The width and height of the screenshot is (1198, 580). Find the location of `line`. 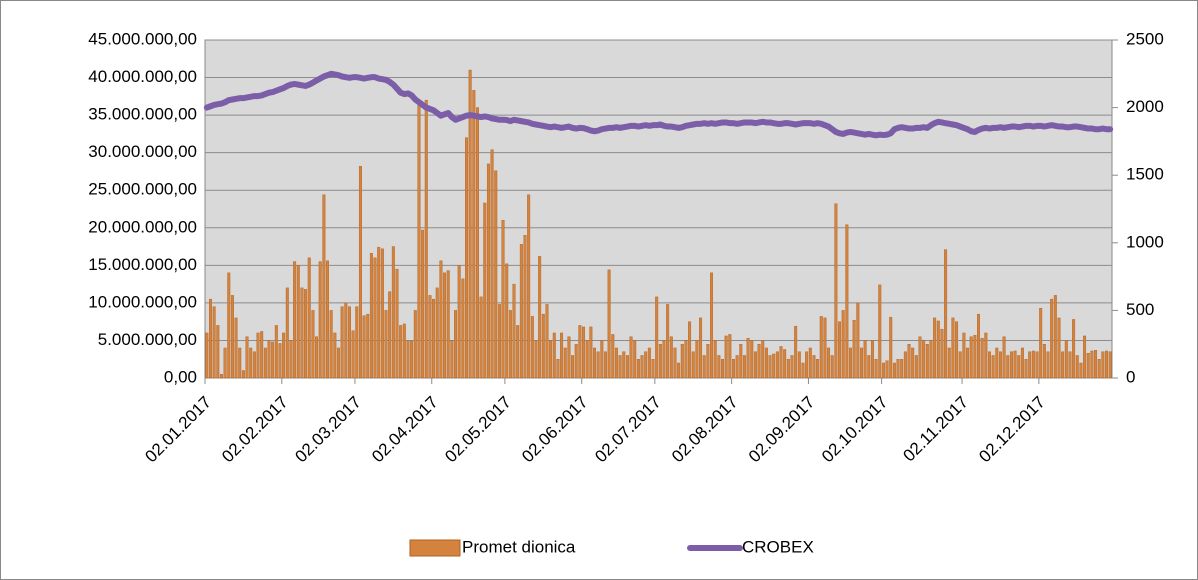

line is located at coordinates (658, 104).